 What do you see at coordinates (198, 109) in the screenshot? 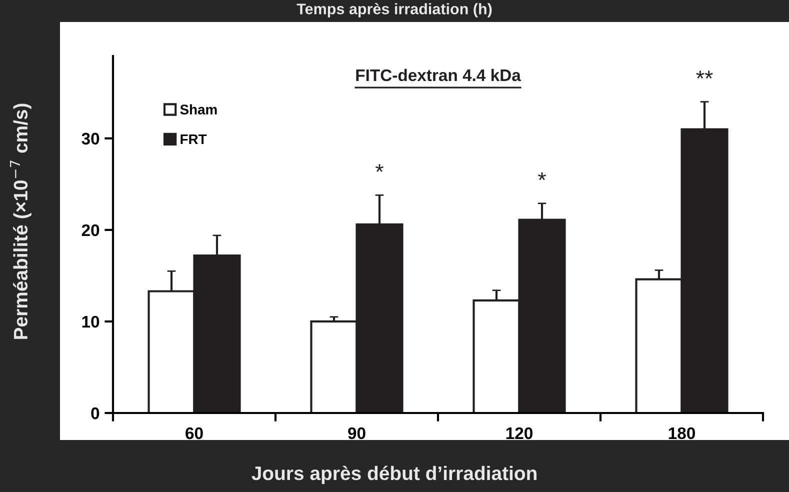
I see `legend-label: Sham` at bounding box center [198, 109].